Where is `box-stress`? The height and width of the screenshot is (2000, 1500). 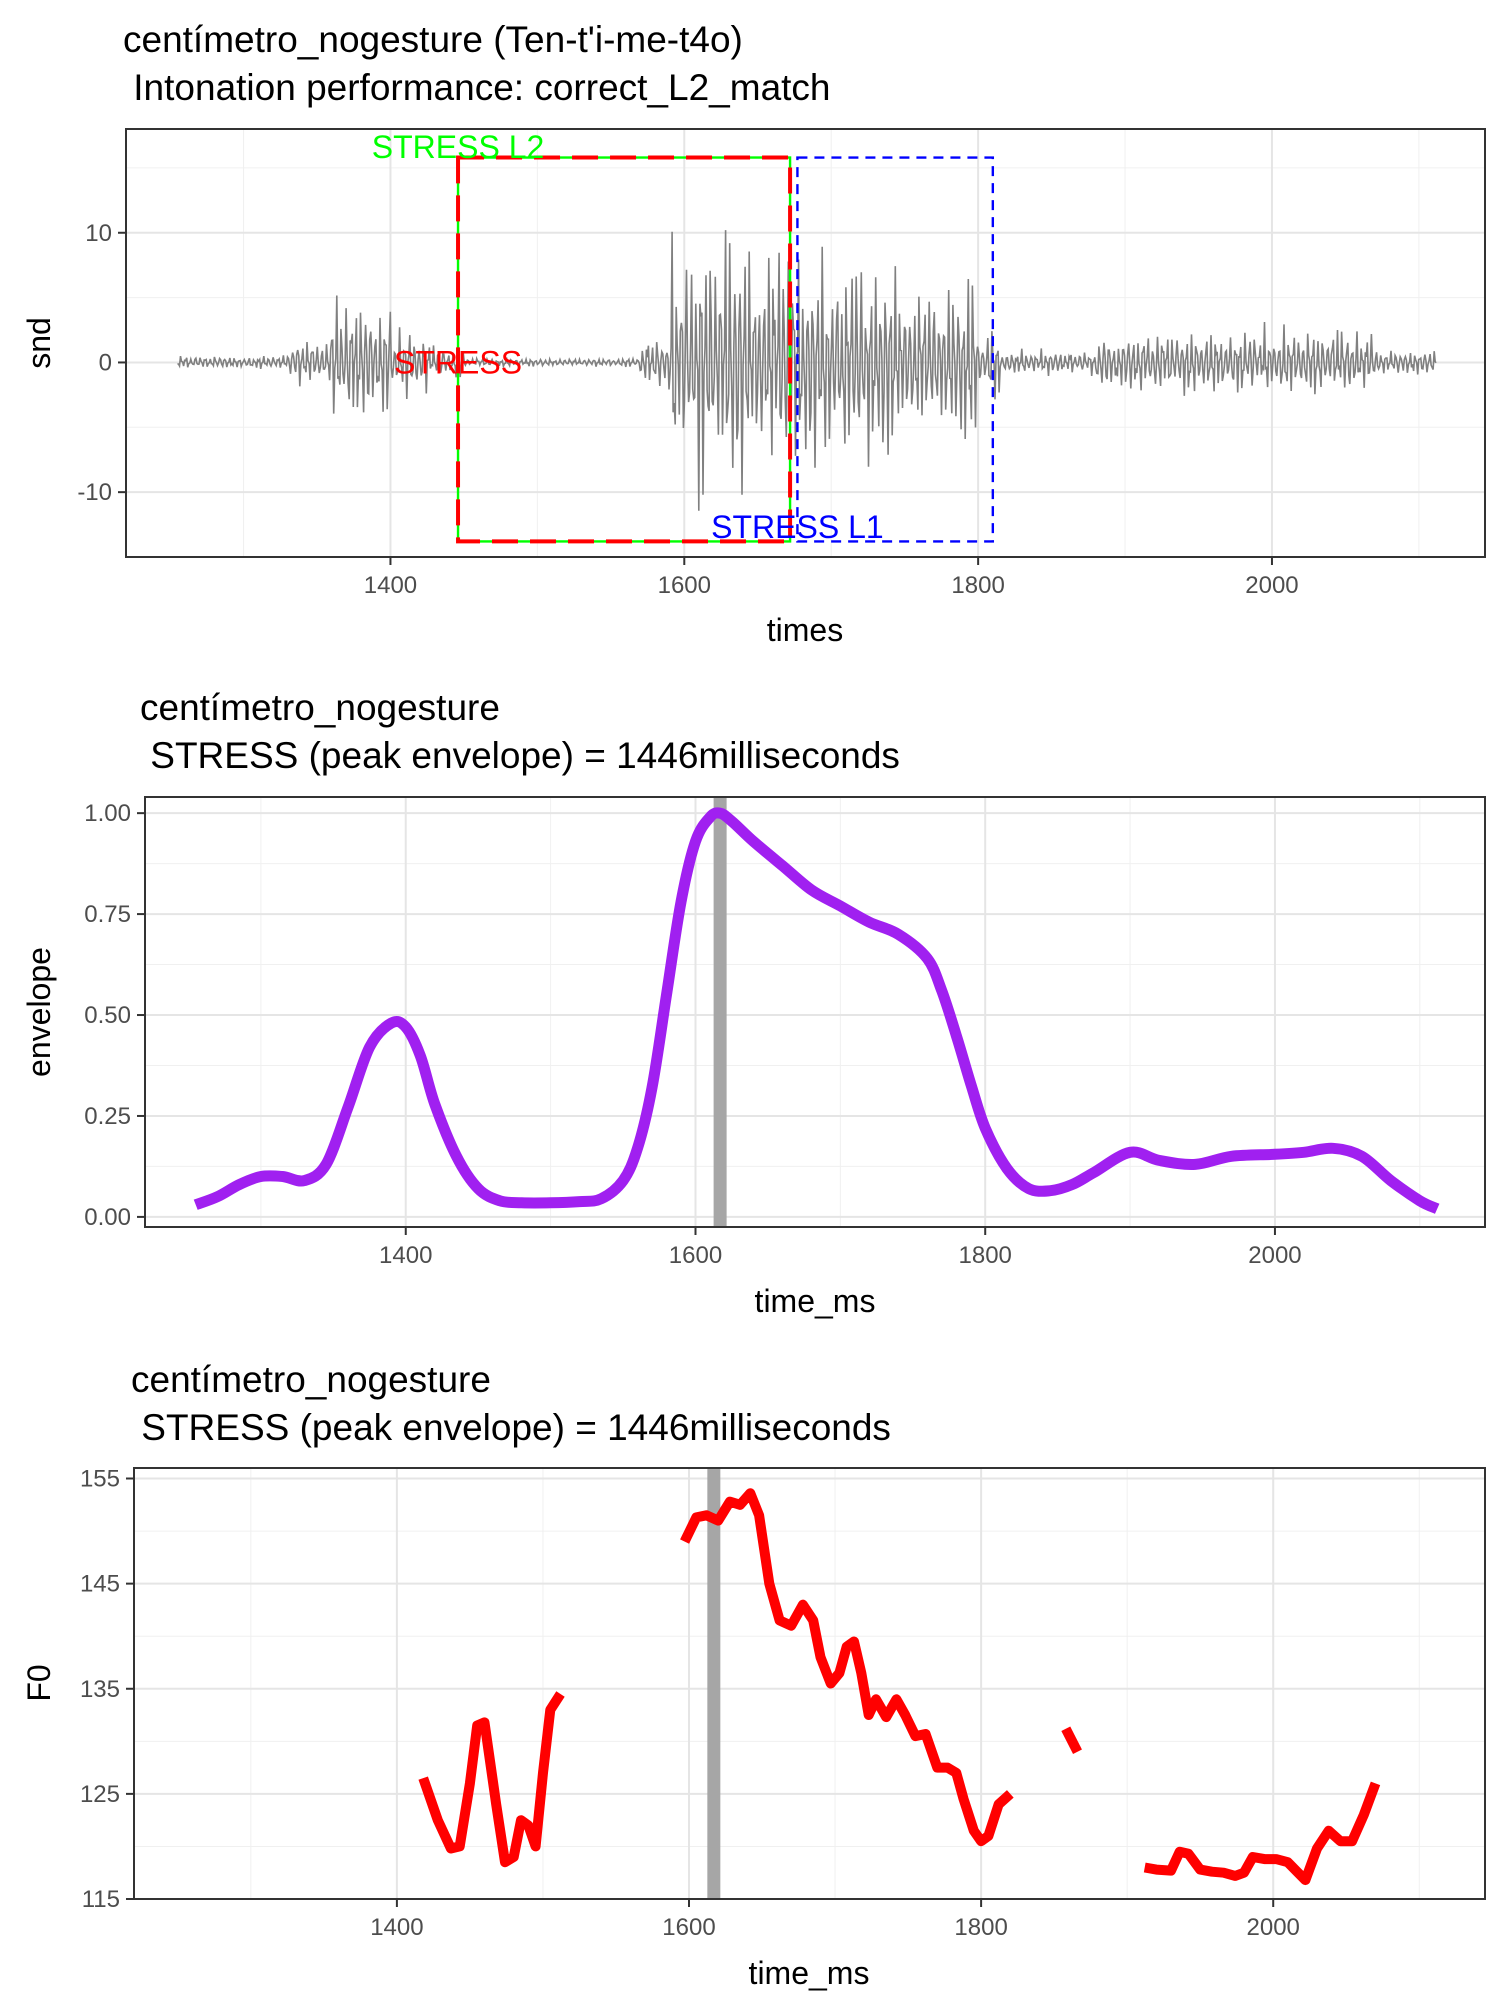
box-stress is located at coordinates (624, 349).